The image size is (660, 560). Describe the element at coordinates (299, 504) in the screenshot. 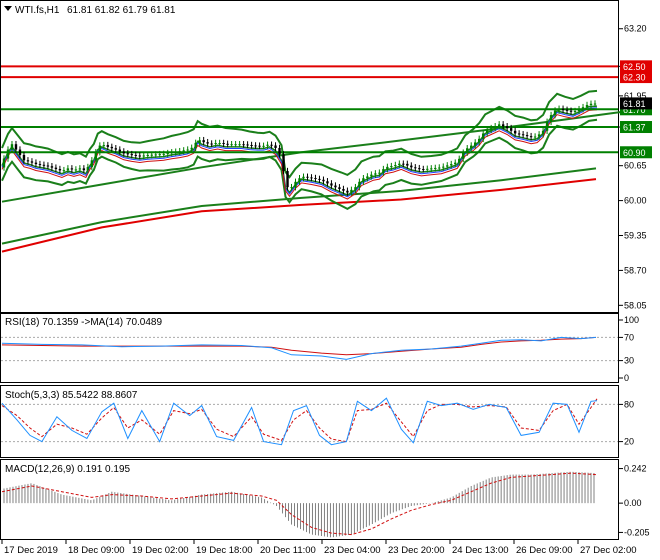

I see `macd-plot` at that location.